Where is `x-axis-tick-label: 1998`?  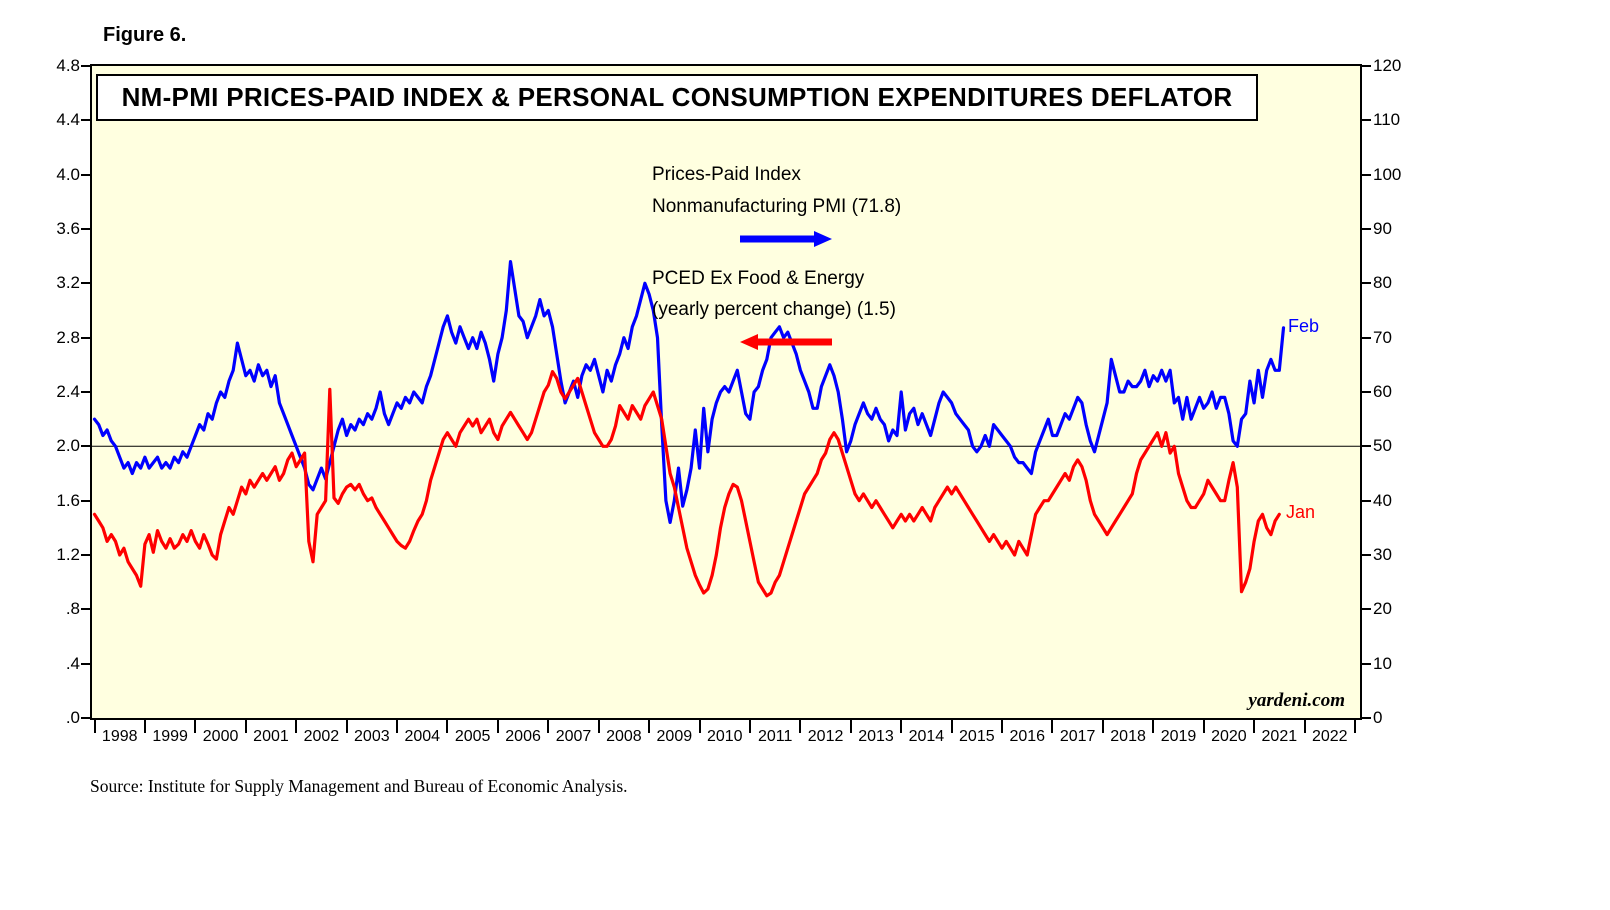 x-axis-tick-label: 1998 is located at coordinates (119, 736).